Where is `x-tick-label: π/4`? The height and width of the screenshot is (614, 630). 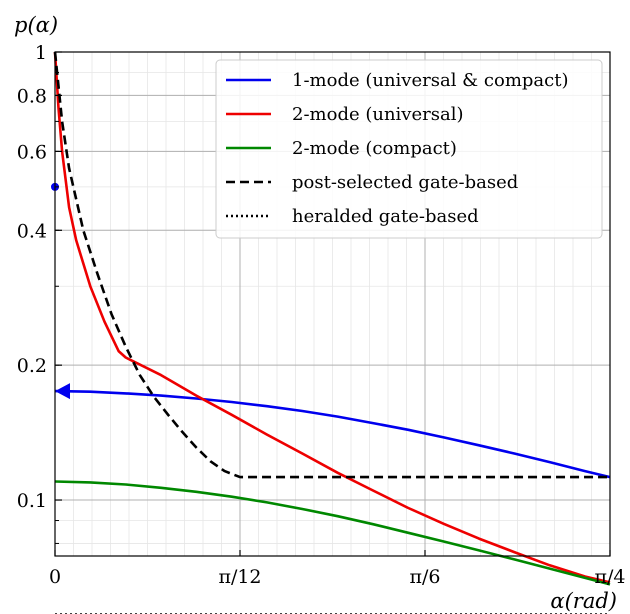 x-tick-label: π/4 is located at coordinates (610, 577).